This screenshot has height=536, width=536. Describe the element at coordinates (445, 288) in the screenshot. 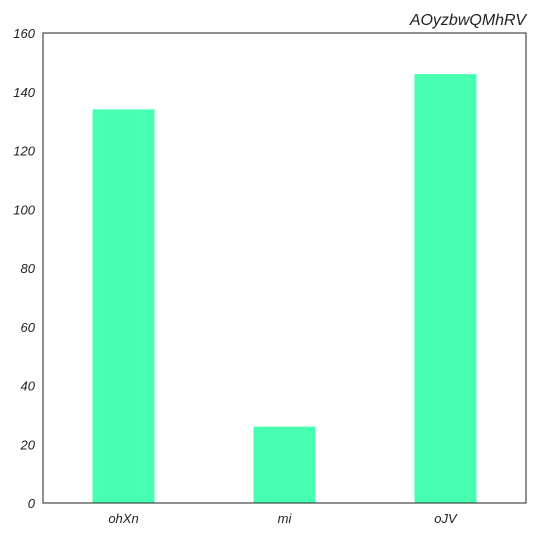

I see `bar-oJV` at that location.